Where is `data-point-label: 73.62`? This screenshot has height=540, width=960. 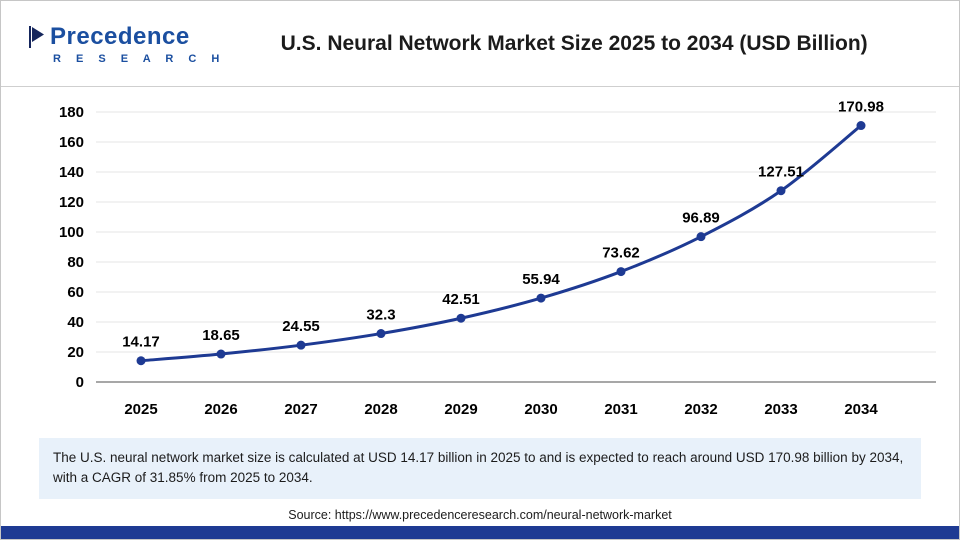 data-point-label: 73.62 is located at coordinates (621, 253).